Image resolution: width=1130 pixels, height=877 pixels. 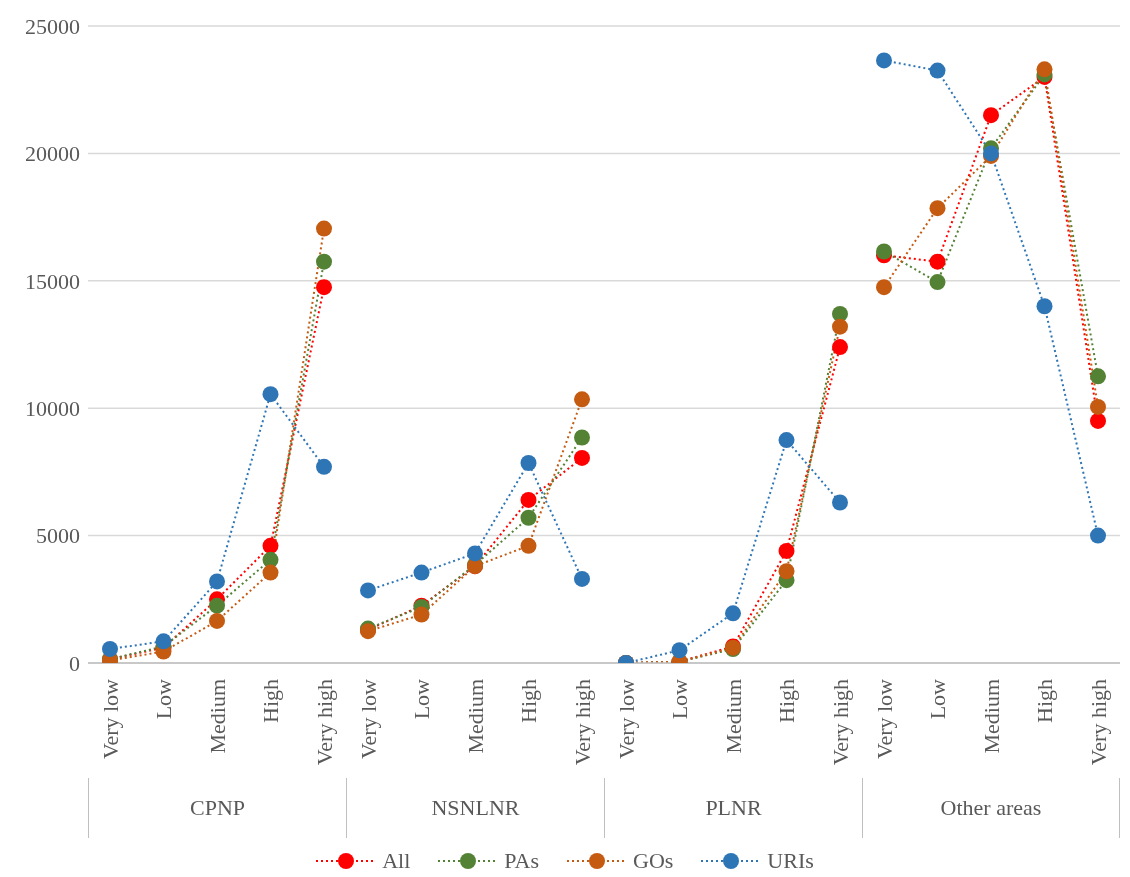 I want to click on x-axis-title: Other areas, so click(x=991, y=808).